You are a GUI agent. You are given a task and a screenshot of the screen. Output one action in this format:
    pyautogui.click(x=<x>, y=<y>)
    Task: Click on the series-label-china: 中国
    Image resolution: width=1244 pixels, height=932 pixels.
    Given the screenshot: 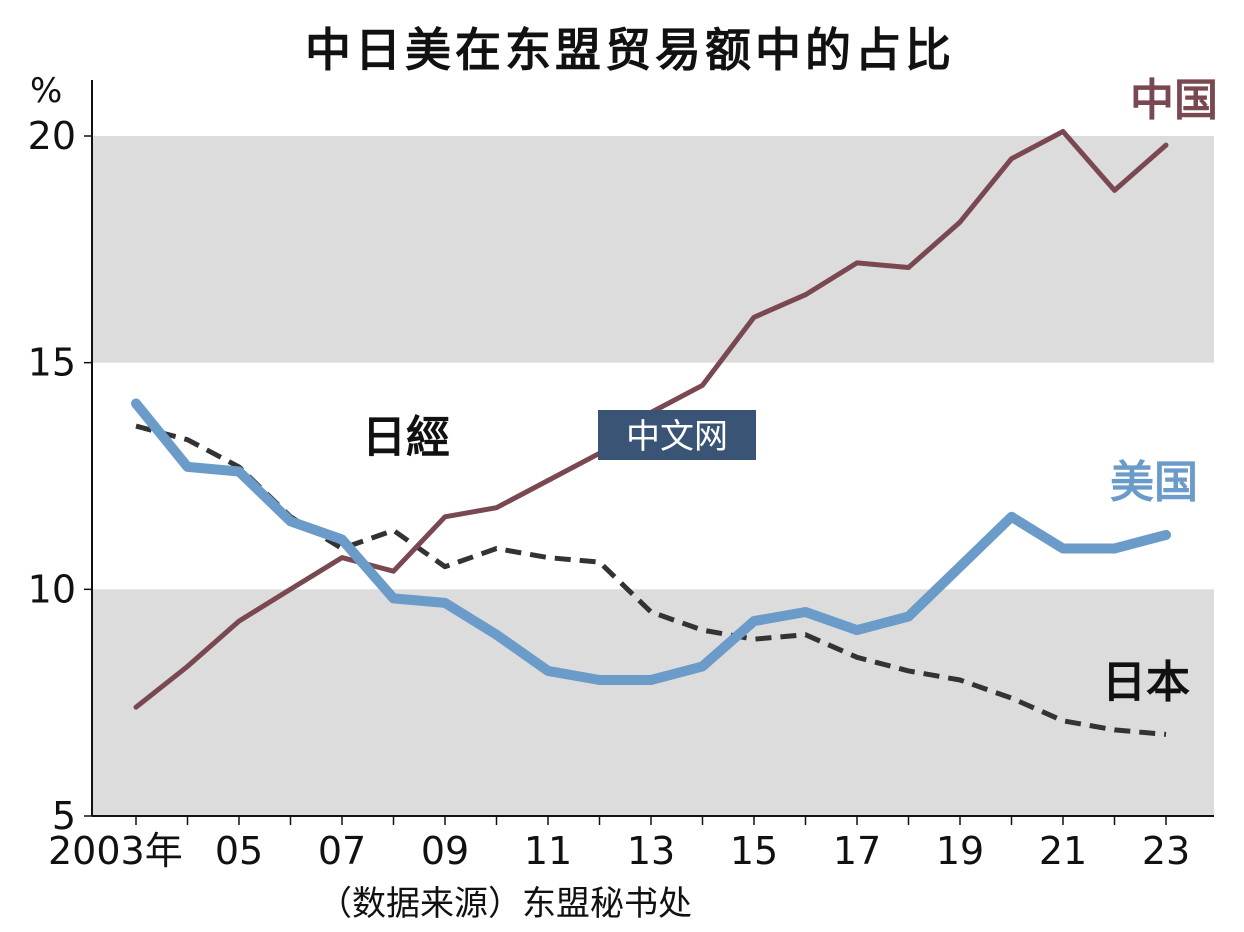 What is the action you would take?
    pyautogui.click(x=1174, y=100)
    